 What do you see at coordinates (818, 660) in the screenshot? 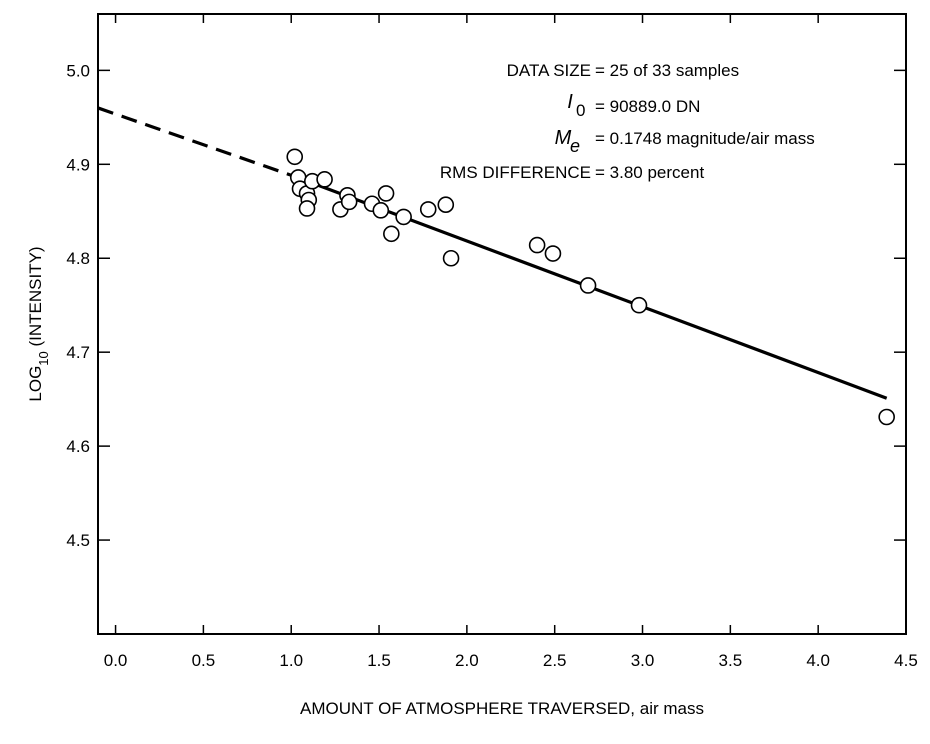
I see `x-tick-label: 4.0` at bounding box center [818, 660].